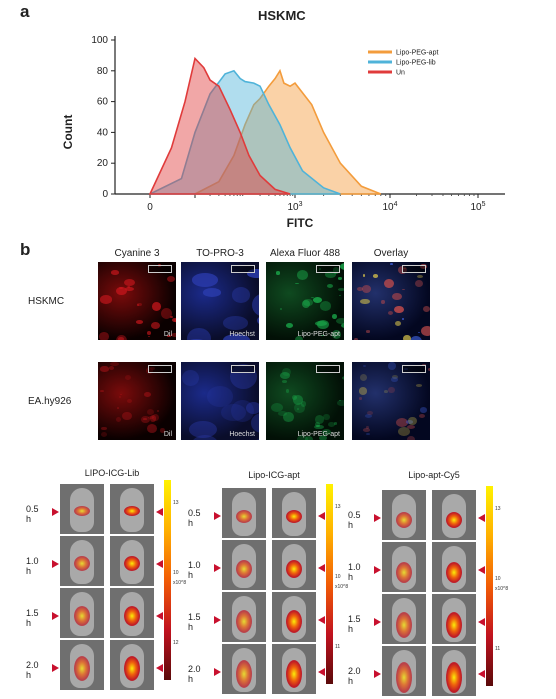 This screenshot has height=699, width=556. Describe the element at coordinates (82, 561) in the screenshot. I see `mouse-dorsal-image` at that location.